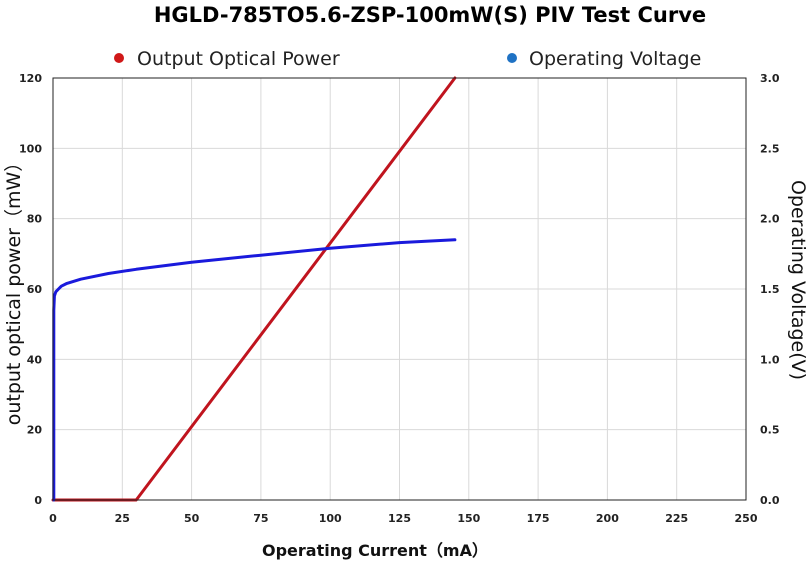 The height and width of the screenshot is (565, 810). I want to click on x-tick-label: 50, so click(192, 518).